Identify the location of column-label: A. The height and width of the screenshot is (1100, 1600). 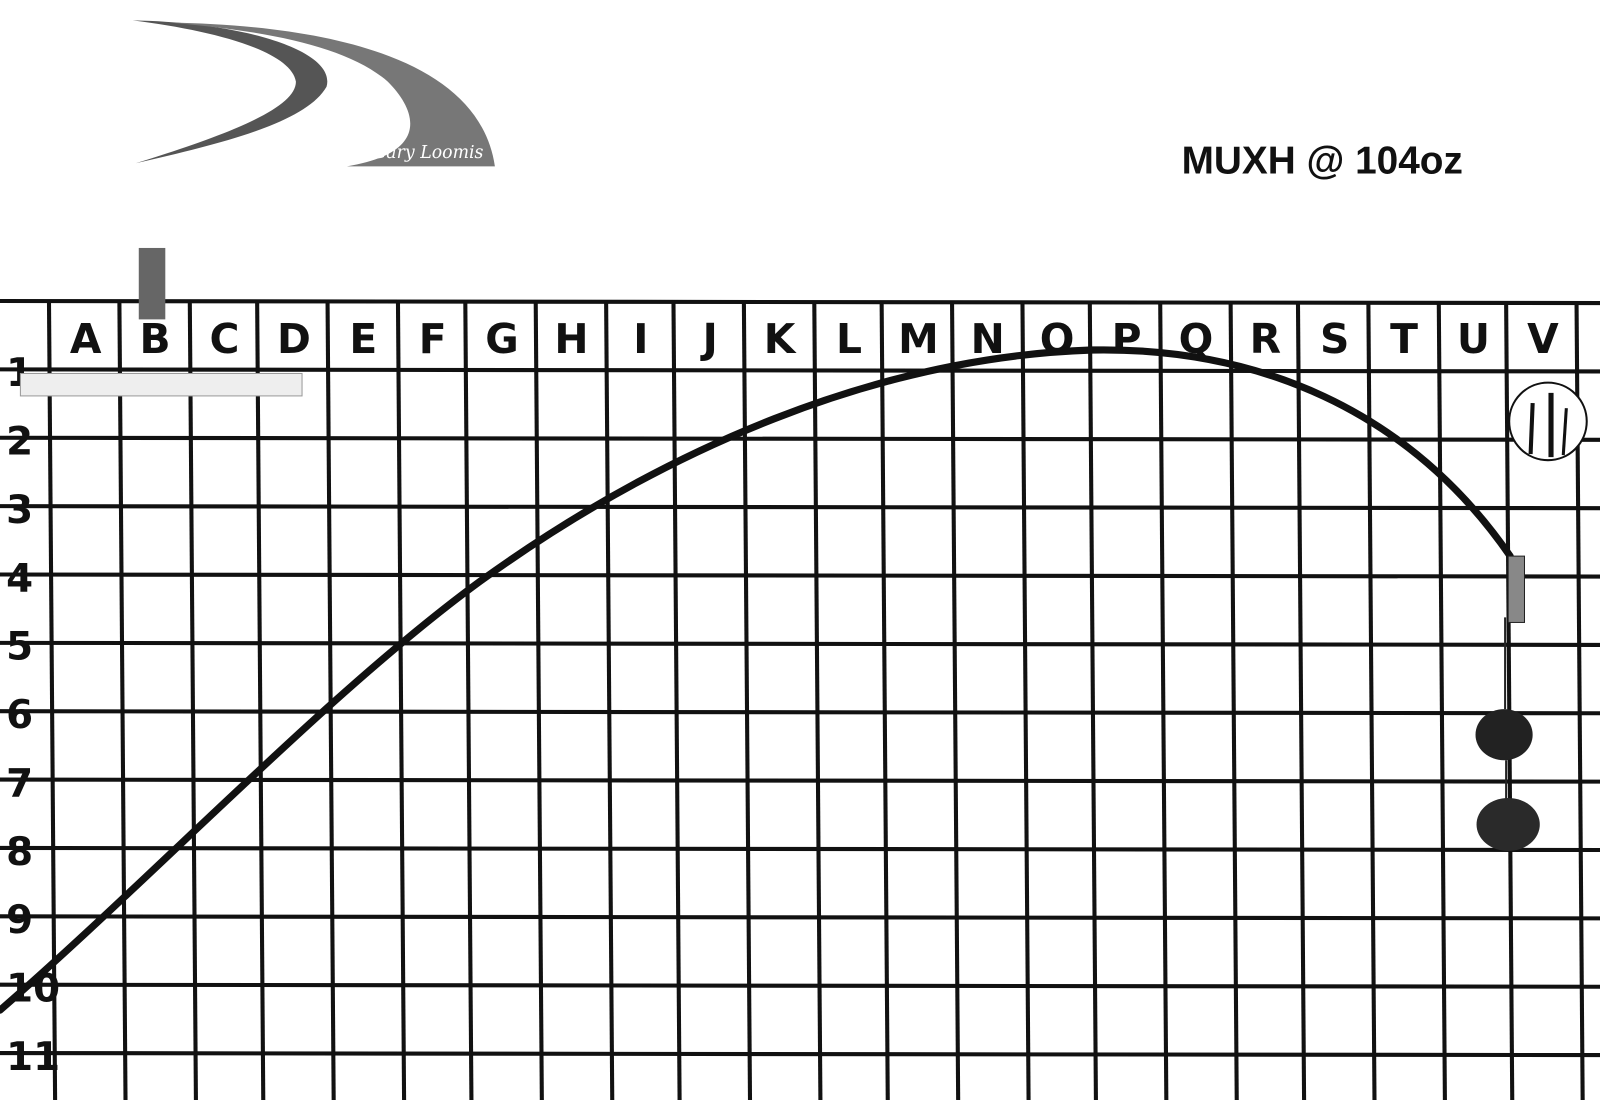
(86, 339).